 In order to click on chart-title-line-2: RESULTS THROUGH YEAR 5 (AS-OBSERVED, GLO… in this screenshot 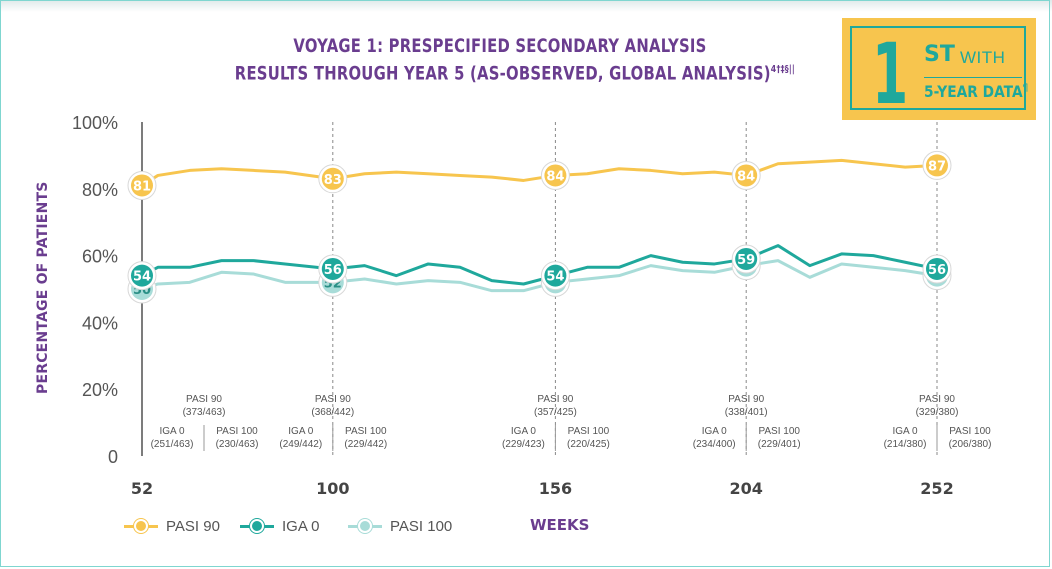, I will do `click(515, 71)`.